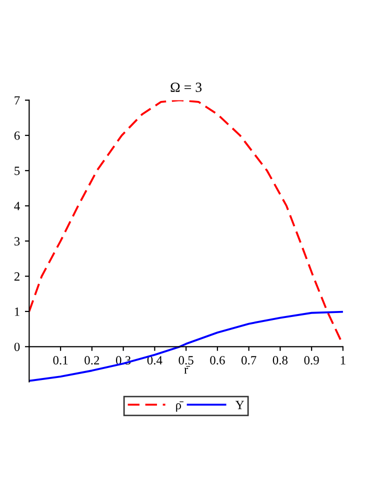 This screenshot has width=374, height=484. What do you see at coordinates (180, 406) in the screenshot?
I see `legend-label: ρ̄` at bounding box center [180, 406].